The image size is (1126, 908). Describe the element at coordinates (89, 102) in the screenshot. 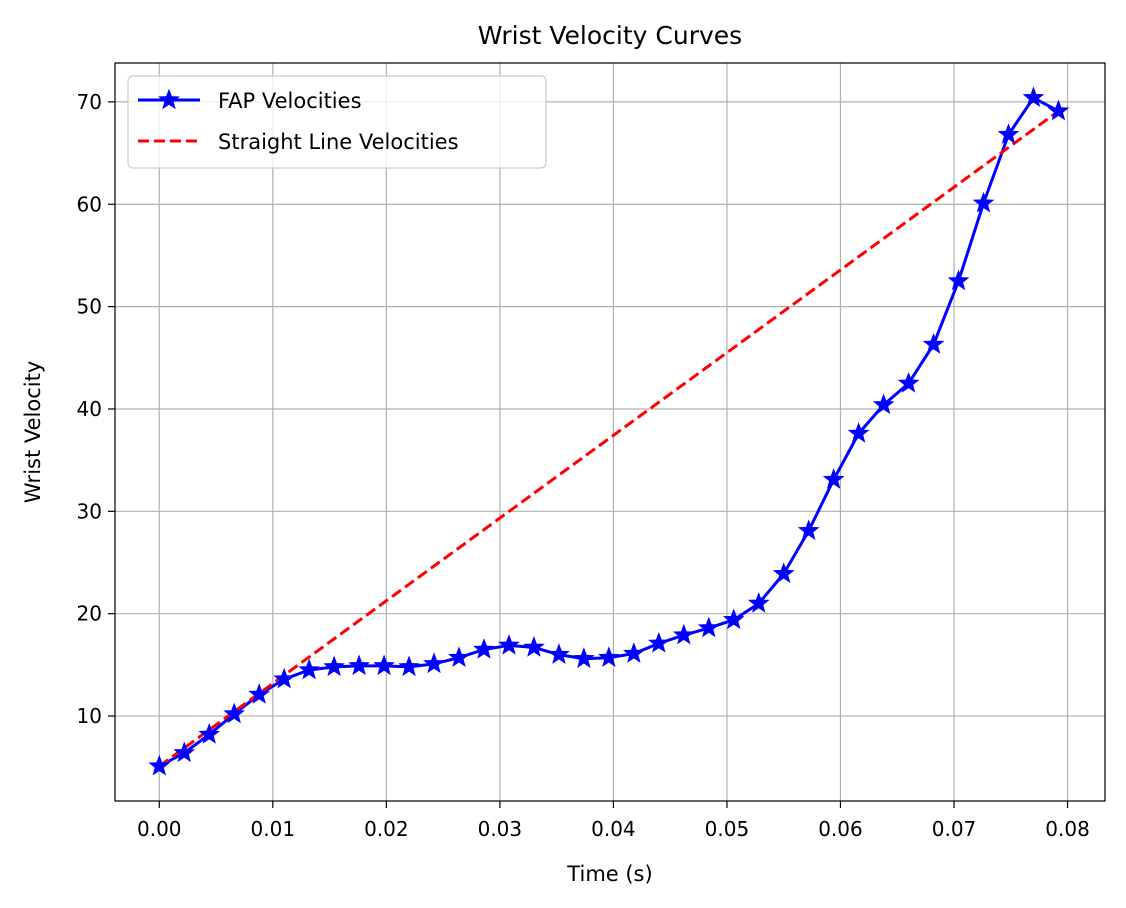

I see `y-tick-label: 70` at that location.